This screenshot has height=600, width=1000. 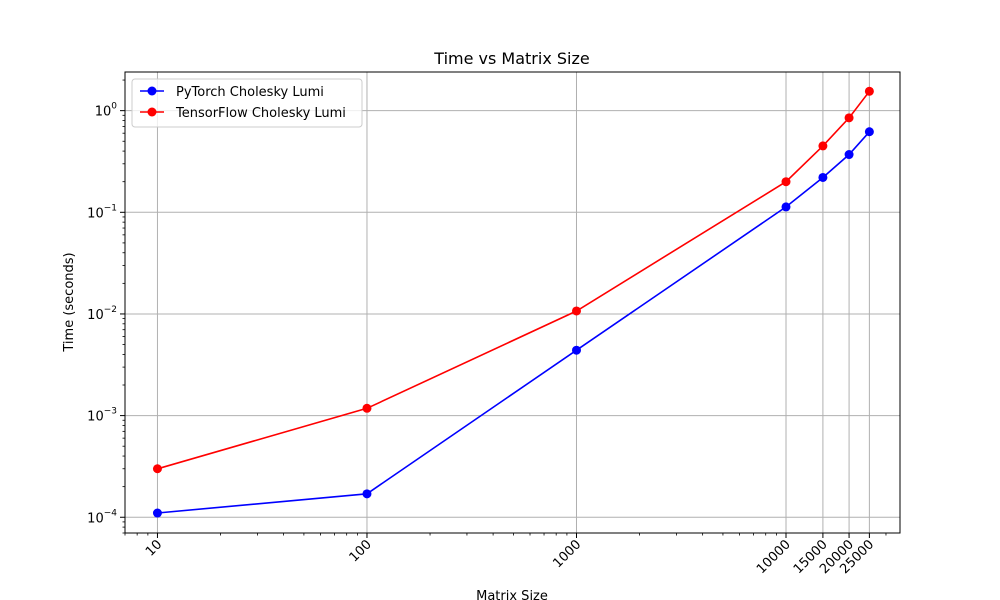 I want to click on legend-label: PyTorch Cholesky Lumi, so click(x=250, y=92).